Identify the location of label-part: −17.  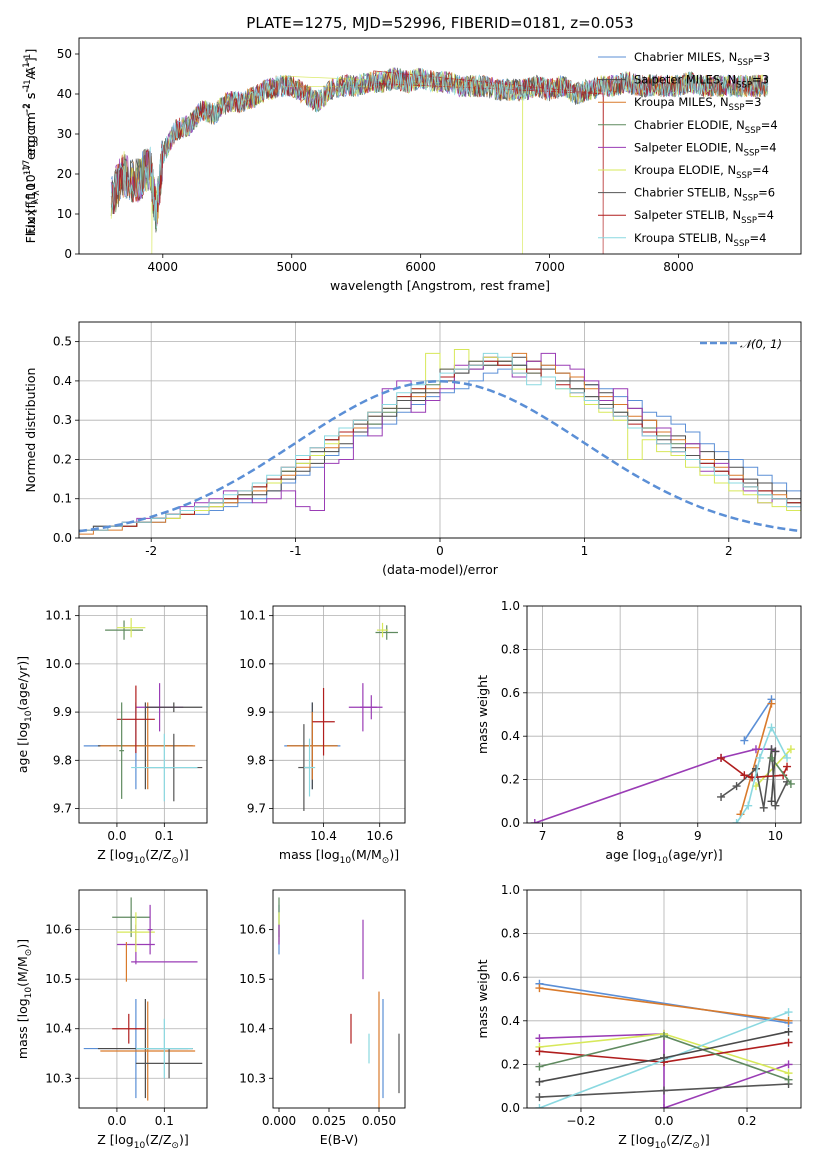
(28, 173).